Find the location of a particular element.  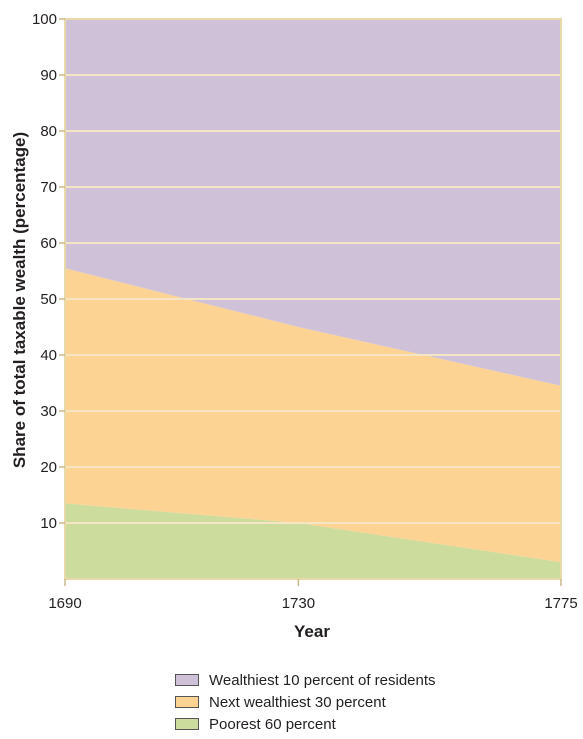

x-tick-label: 1730 is located at coordinates (298, 603).